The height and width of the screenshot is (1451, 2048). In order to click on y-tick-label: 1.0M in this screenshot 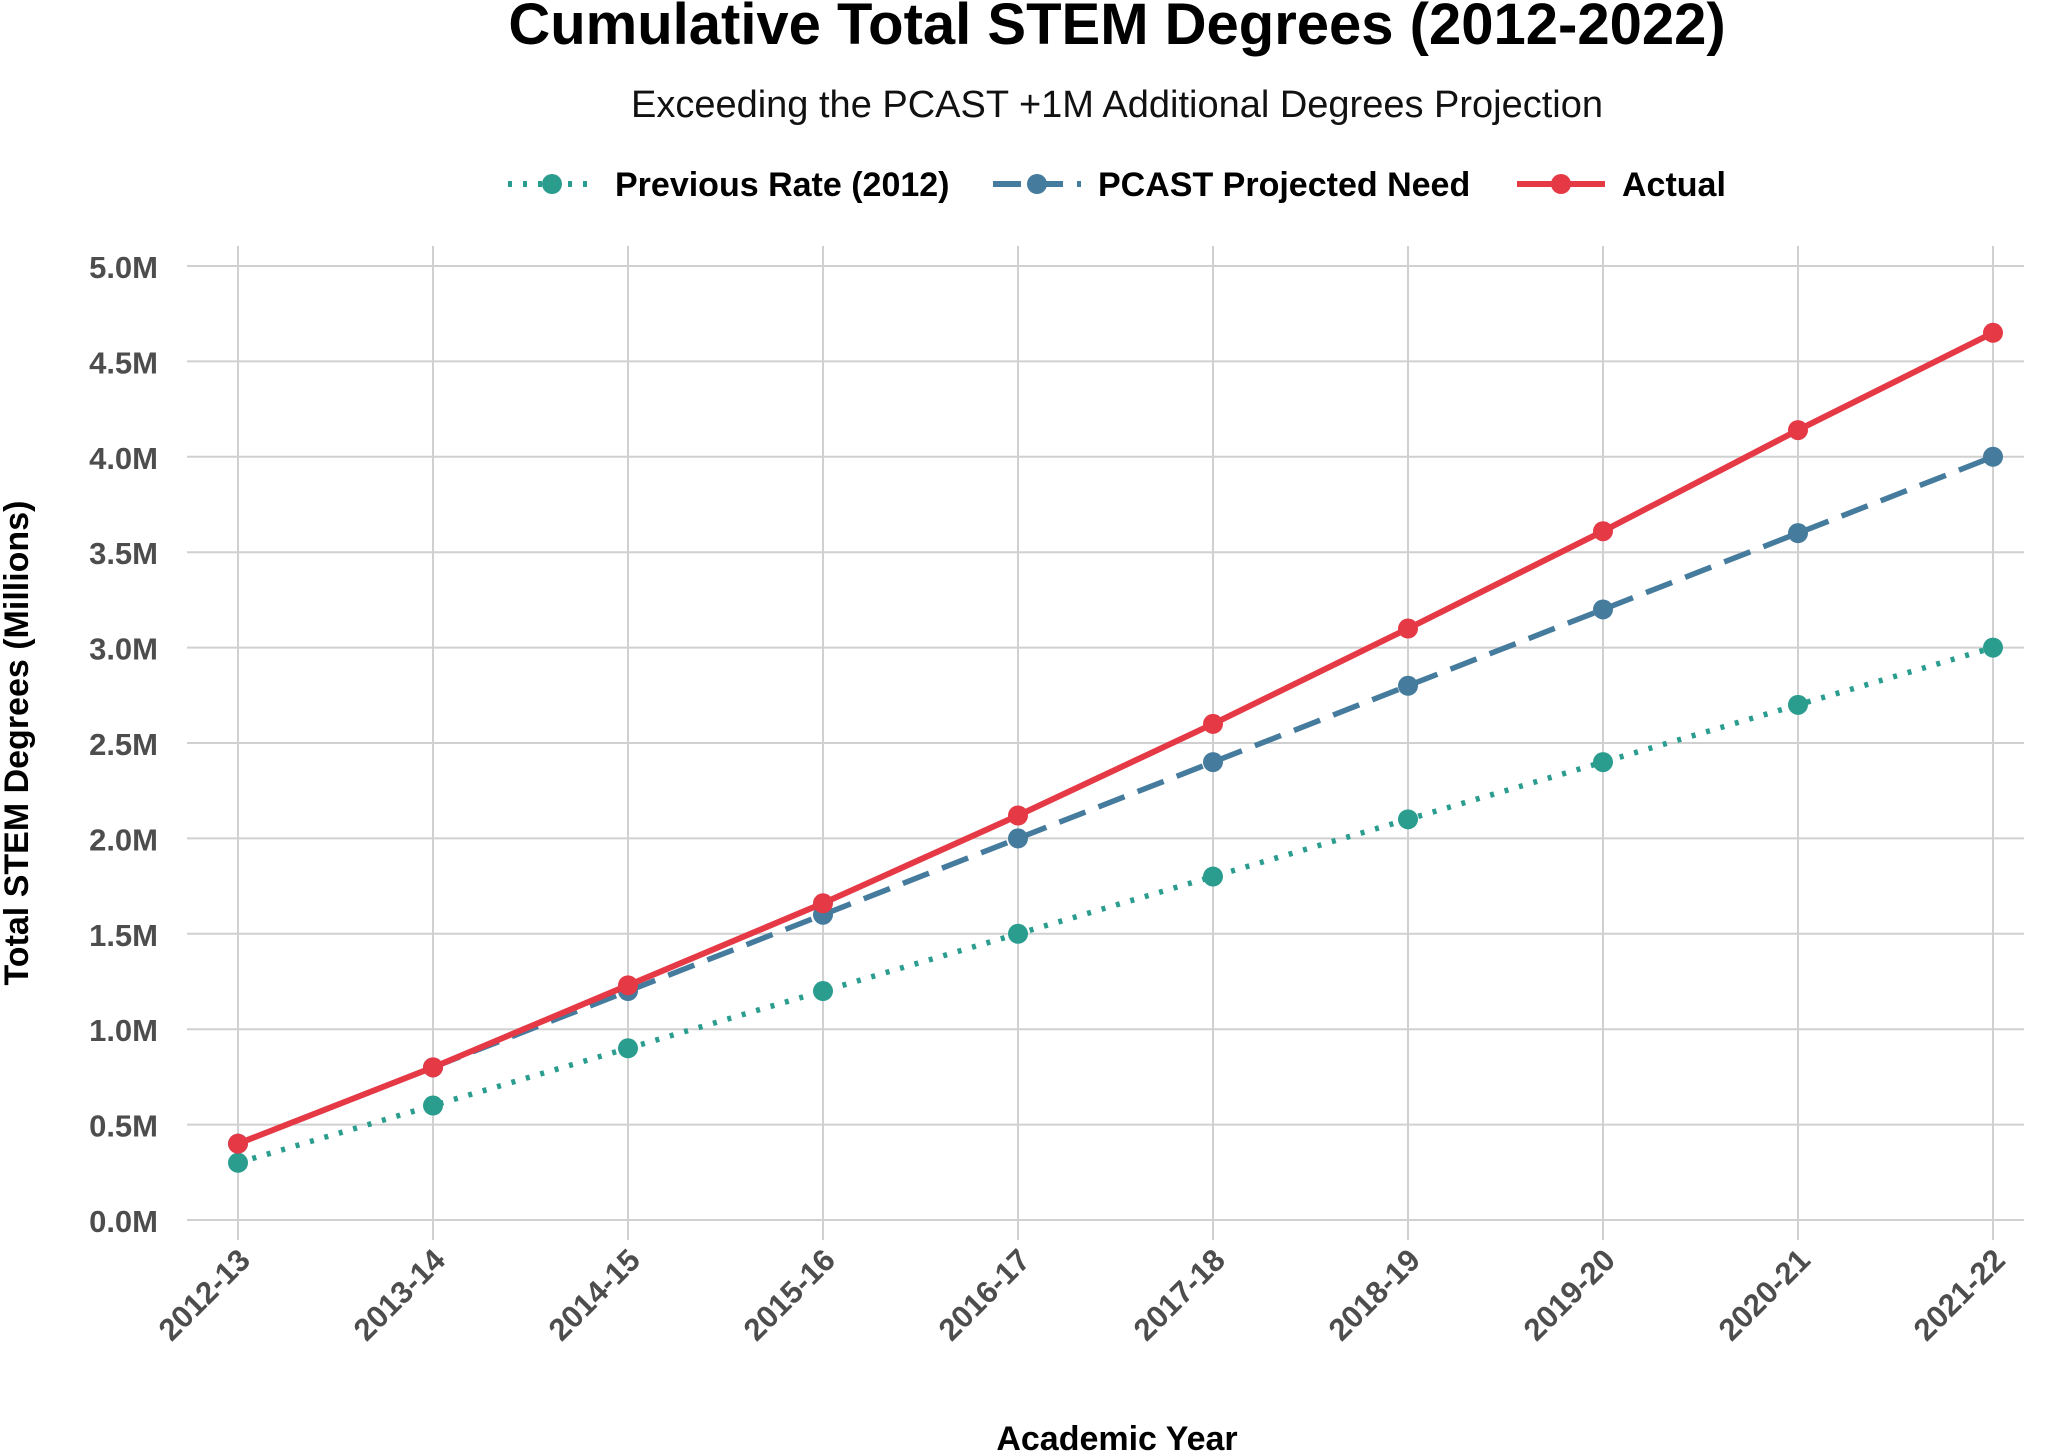, I will do `click(123, 1030)`.